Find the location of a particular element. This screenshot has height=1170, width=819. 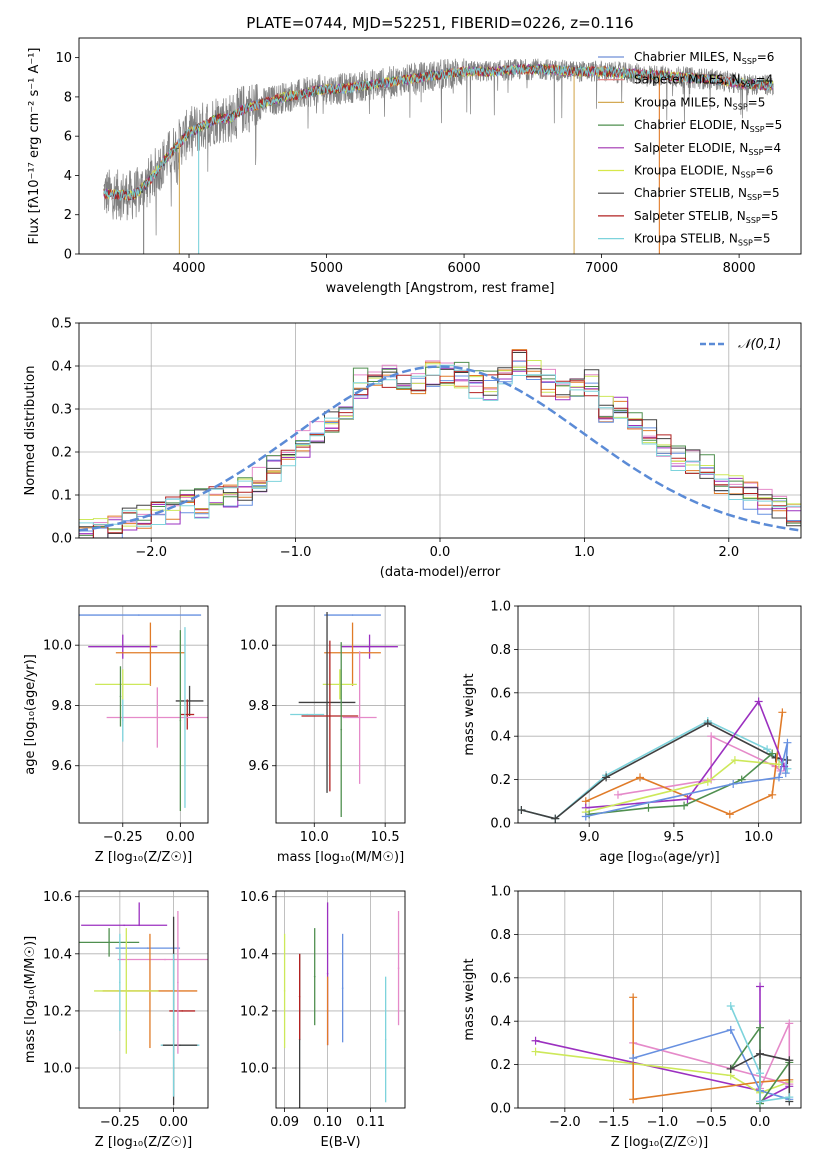

legend-label: Chabrier ELODIE, NSSP=5 is located at coordinates (708, 126).